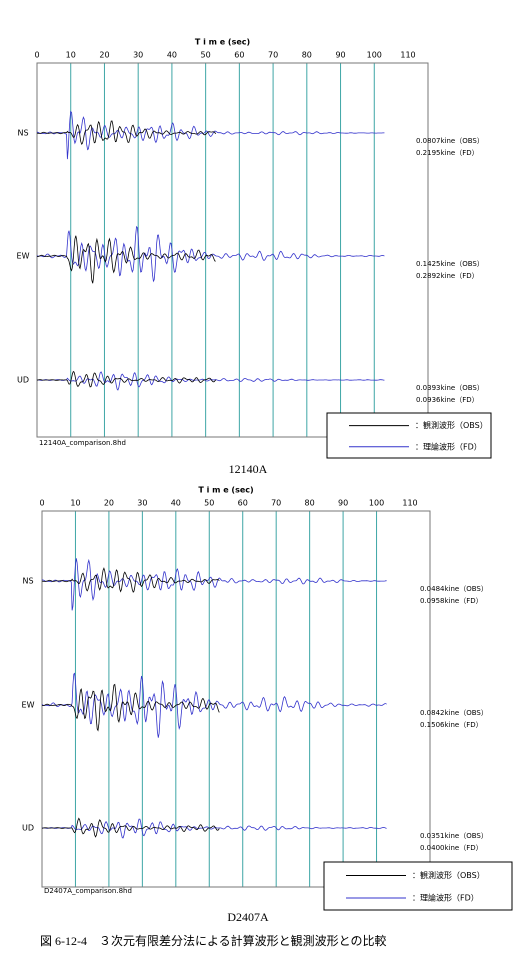 The height and width of the screenshot is (960, 524). What do you see at coordinates (213, 940) in the screenshot?
I see `figure-caption: 図 6-12-4 ３次元有限差分法による計算波形と観測波形との比較` at bounding box center [213, 940].